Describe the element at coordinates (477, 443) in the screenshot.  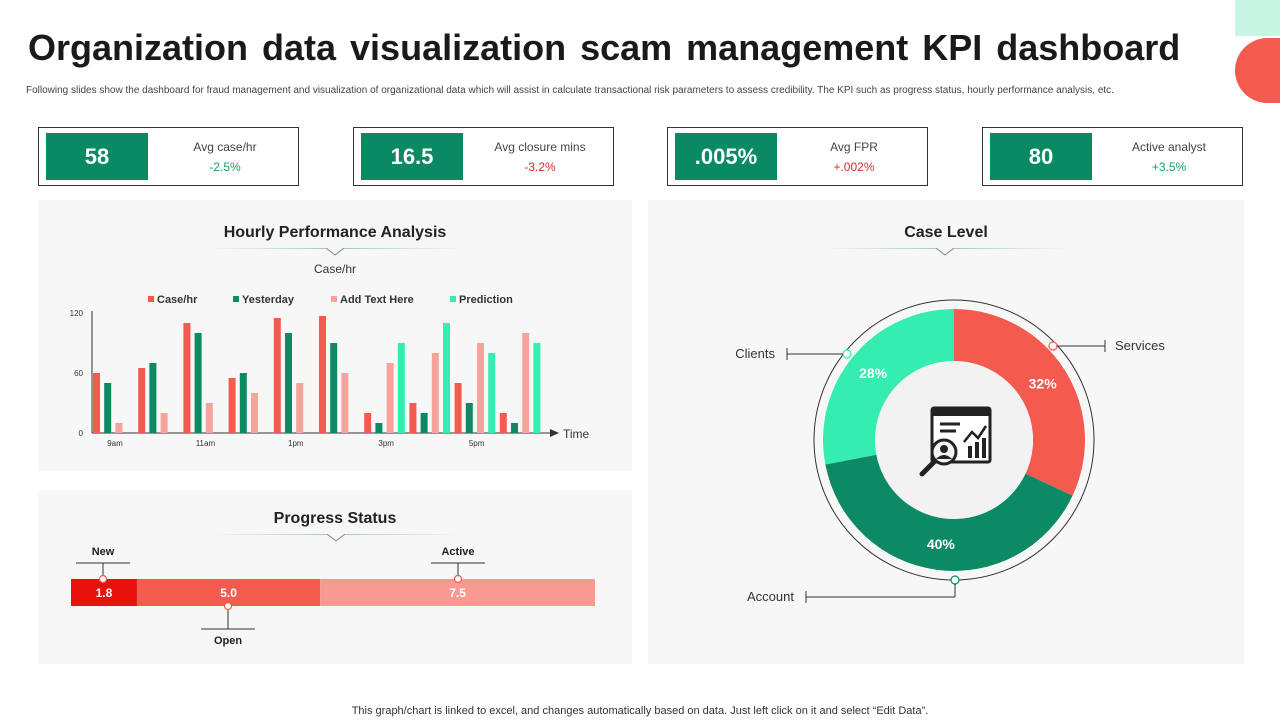
I see `x-tick-label: 5pm` at that location.